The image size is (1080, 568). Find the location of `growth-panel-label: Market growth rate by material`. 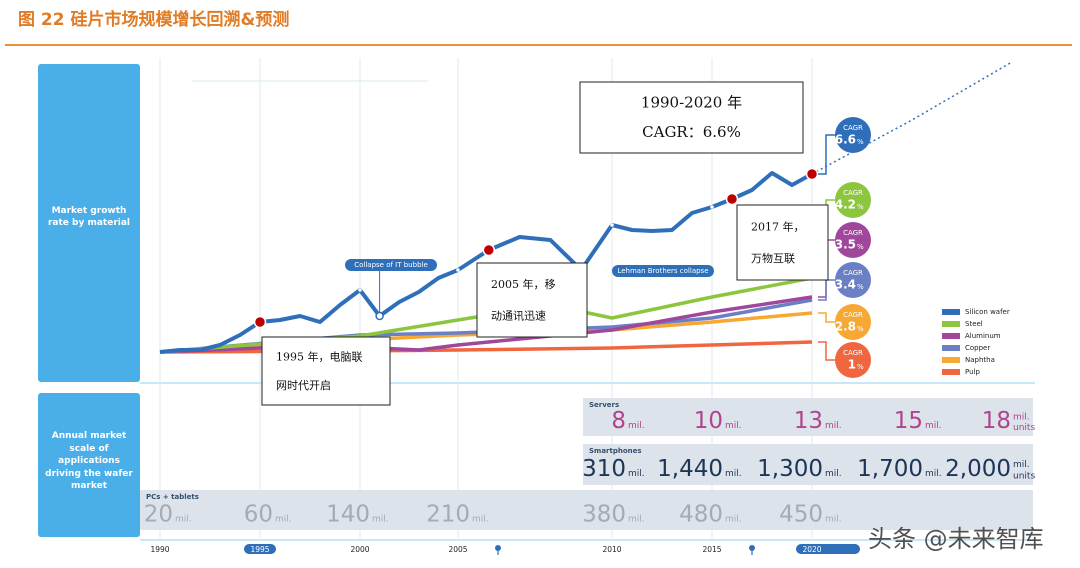

growth-panel-label: Market growth rate by material is located at coordinates (89, 217).